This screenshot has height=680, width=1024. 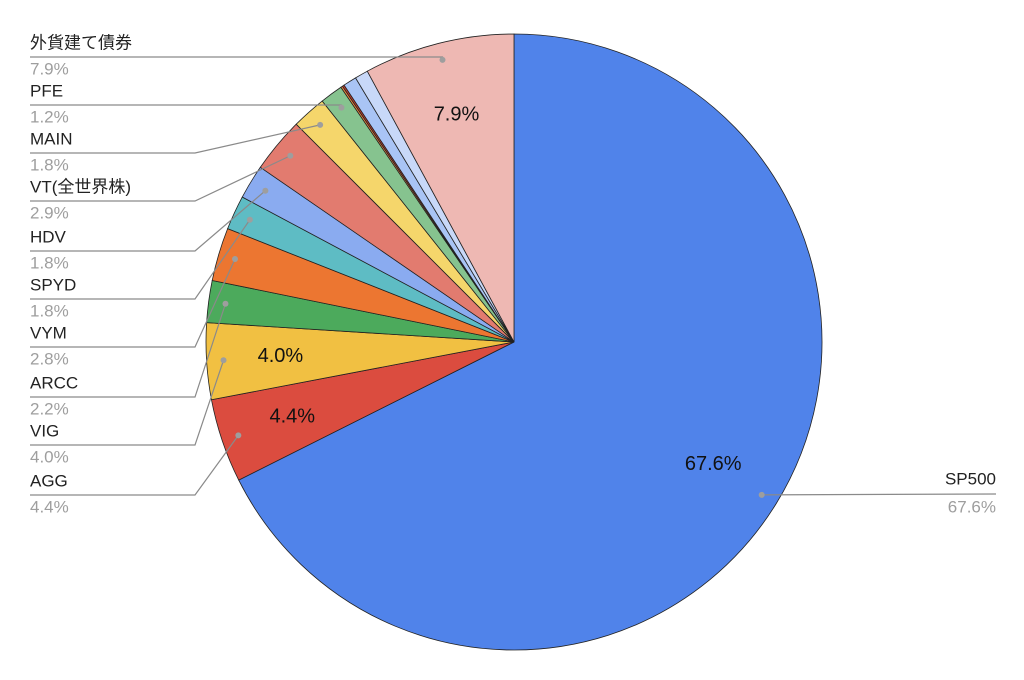 I want to click on legend-name: HDV, so click(x=48, y=236).